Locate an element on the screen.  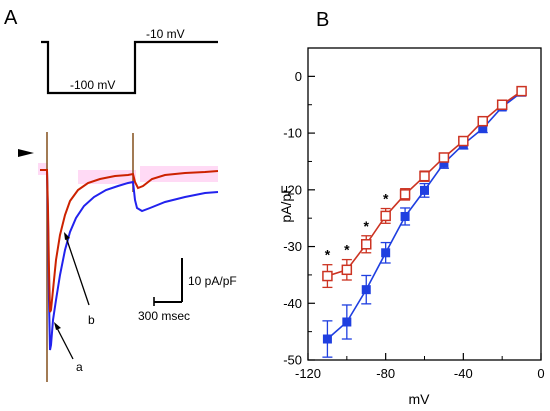
zero-current-arrowhead is located at coordinates (26, 153).